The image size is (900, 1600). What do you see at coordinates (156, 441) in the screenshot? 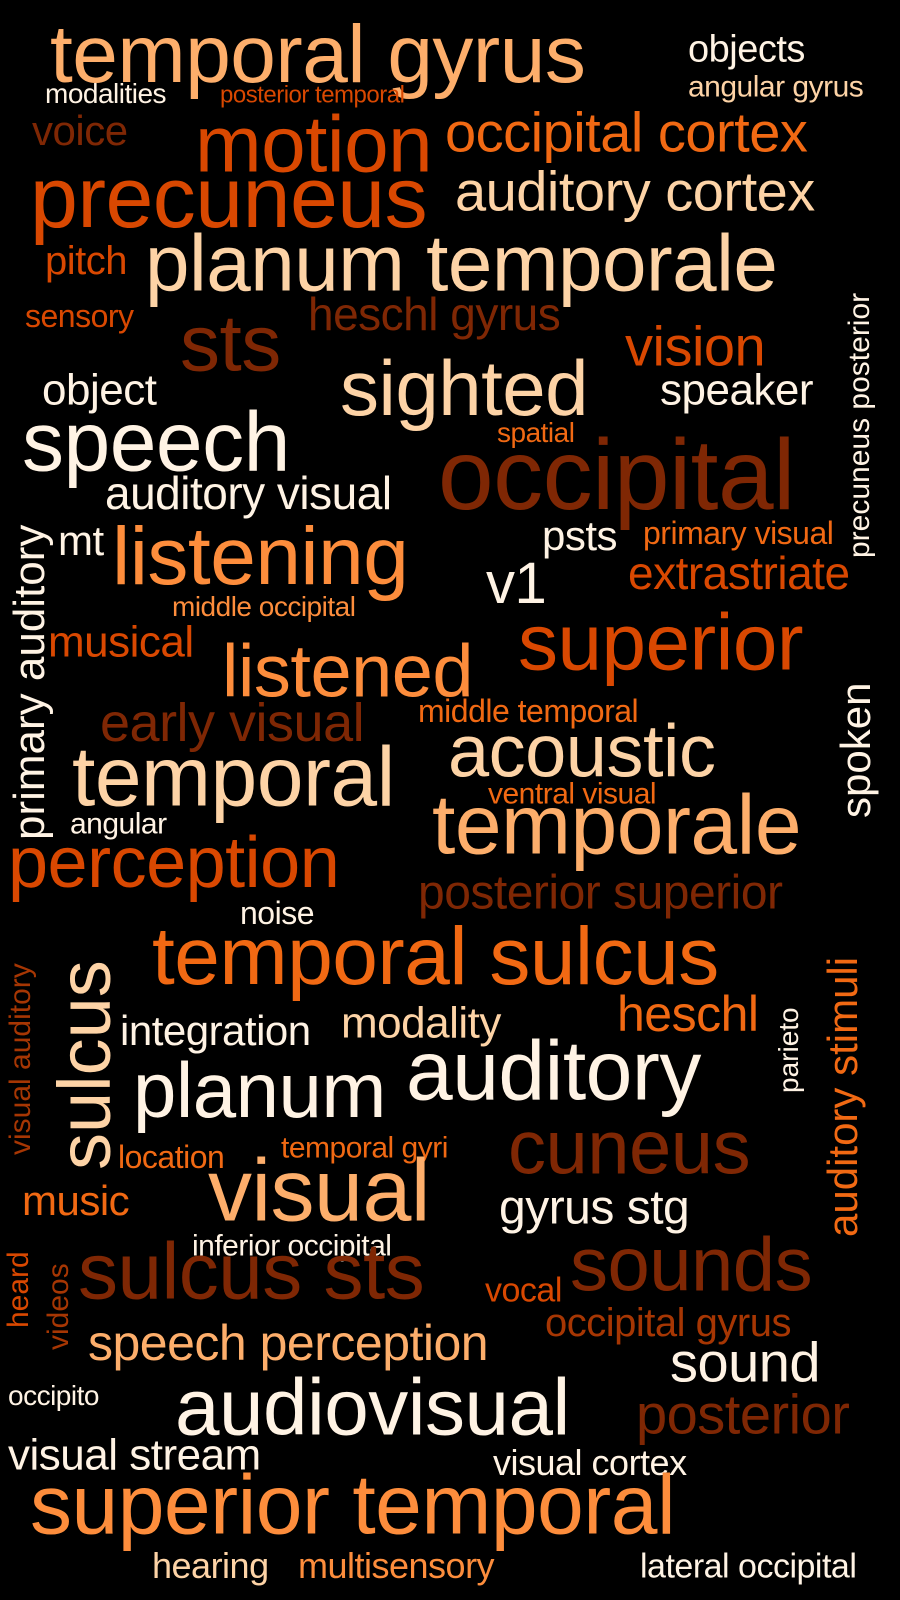
I see `word-speech: speech` at bounding box center [156, 441].